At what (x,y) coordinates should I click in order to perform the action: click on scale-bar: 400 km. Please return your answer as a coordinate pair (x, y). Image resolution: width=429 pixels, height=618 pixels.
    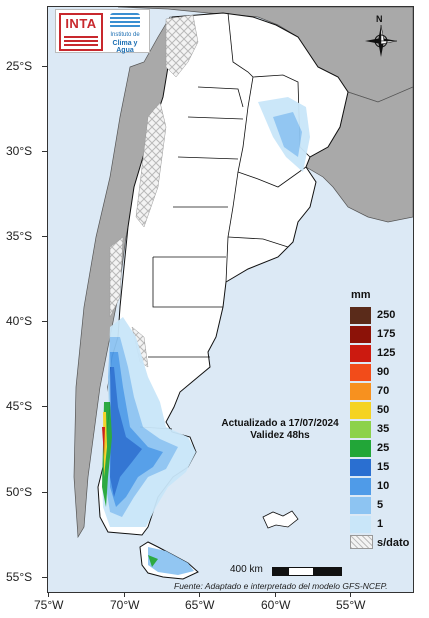
    Looking at the image, I should click on (287, 570).